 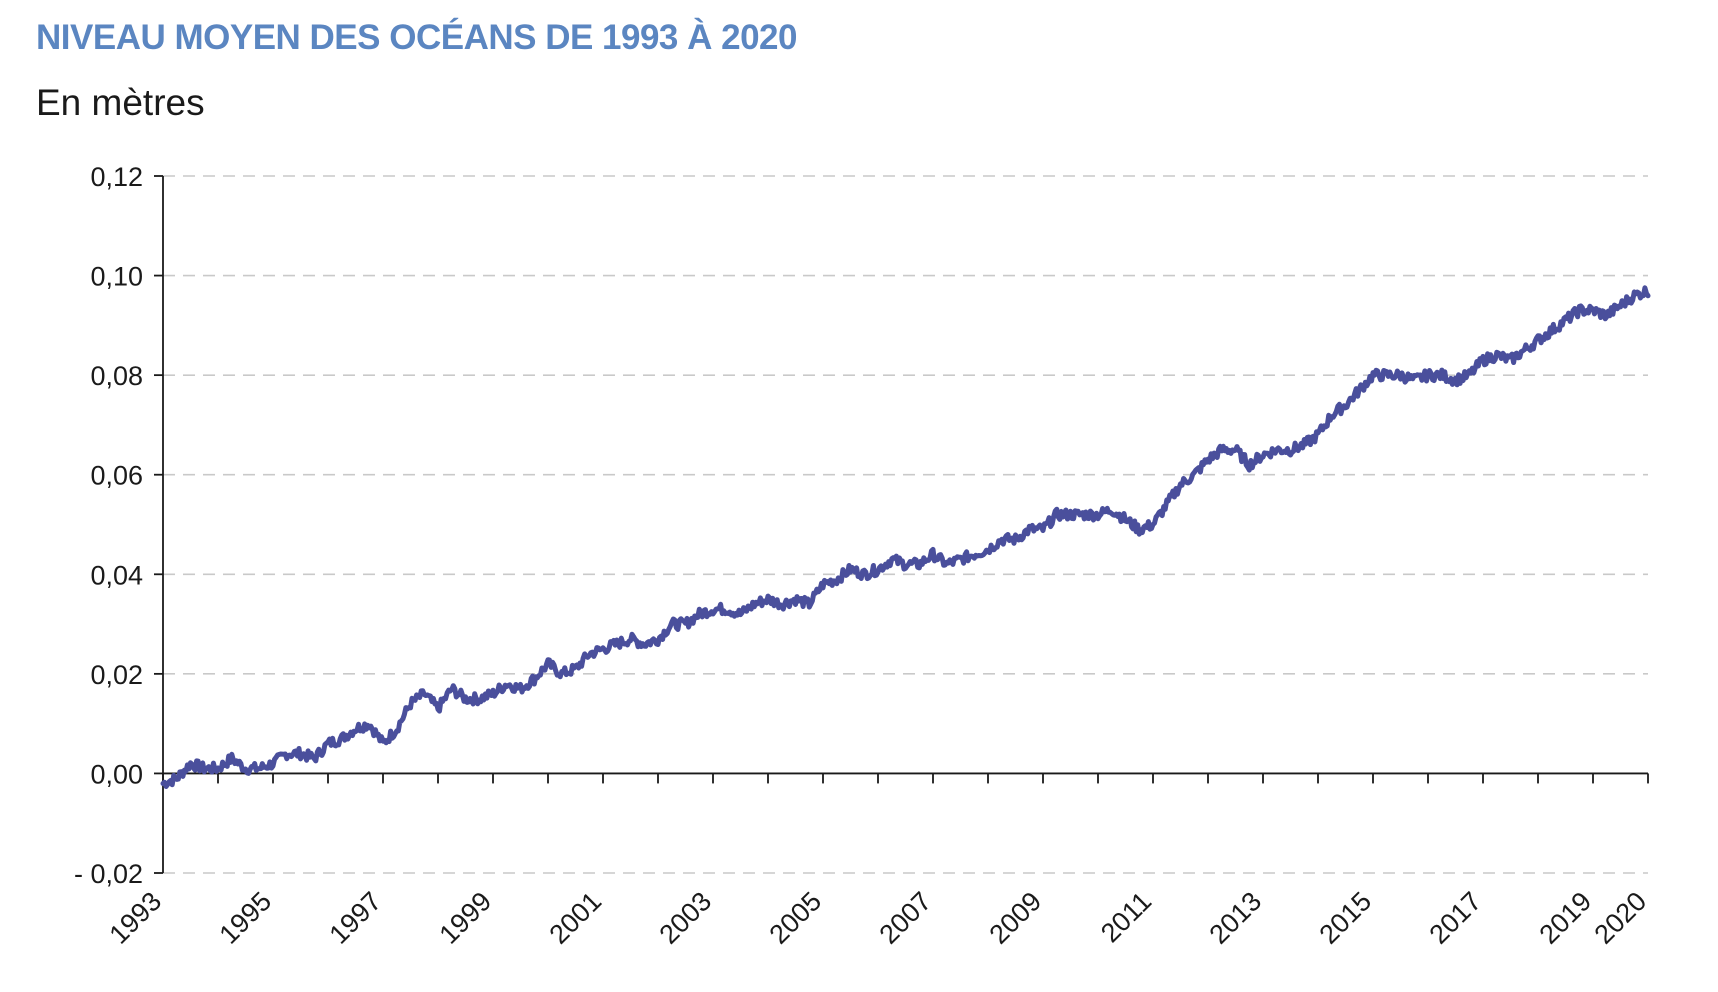 What do you see at coordinates (1016, 918) in the screenshot?
I see `x-tick-label: 2009` at bounding box center [1016, 918].